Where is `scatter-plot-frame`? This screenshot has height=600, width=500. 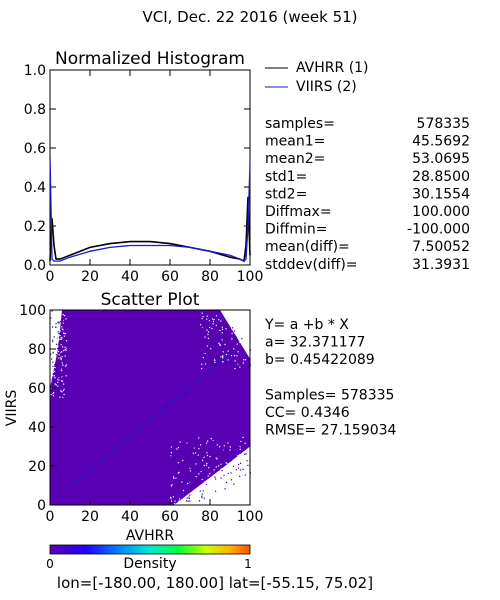 scatter-plot-frame is located at coordinates (150, 407).